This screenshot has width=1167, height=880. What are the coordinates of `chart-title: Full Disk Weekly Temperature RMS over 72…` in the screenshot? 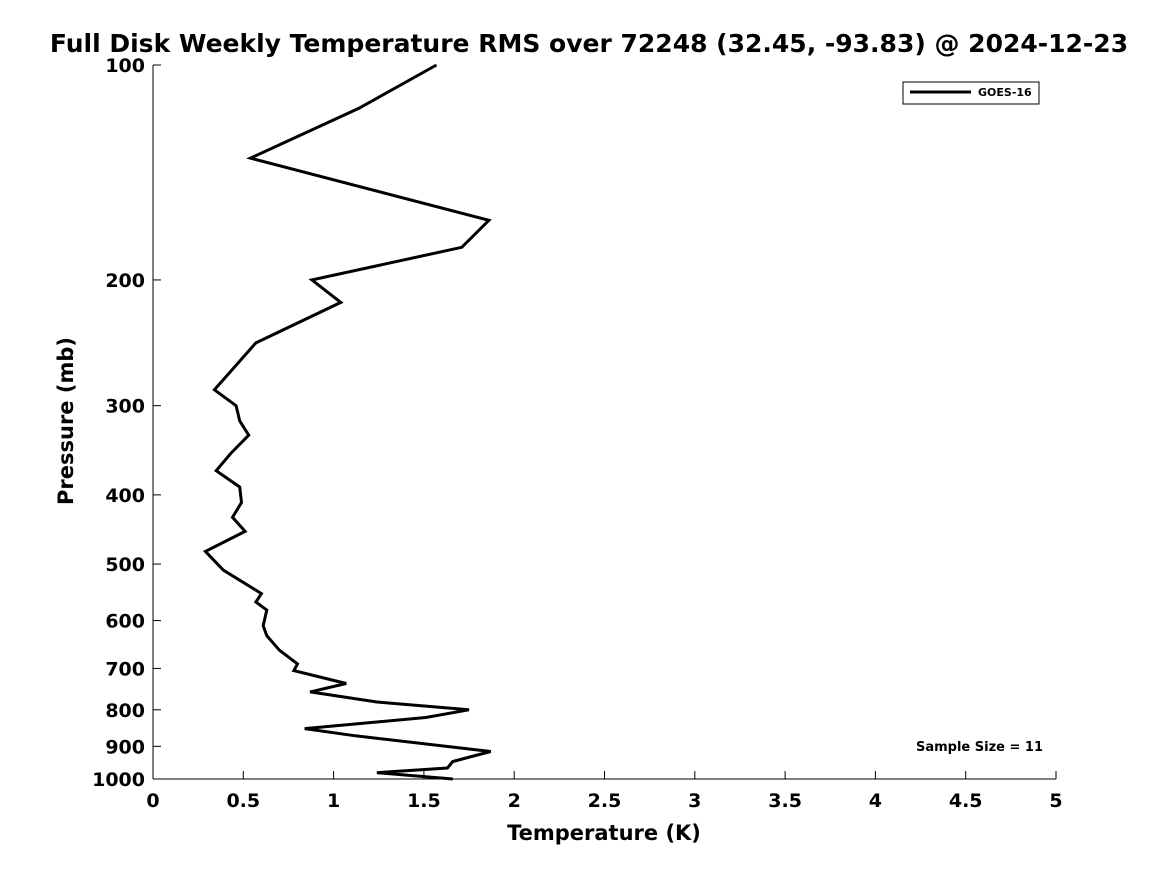 It's located at (589, 43).